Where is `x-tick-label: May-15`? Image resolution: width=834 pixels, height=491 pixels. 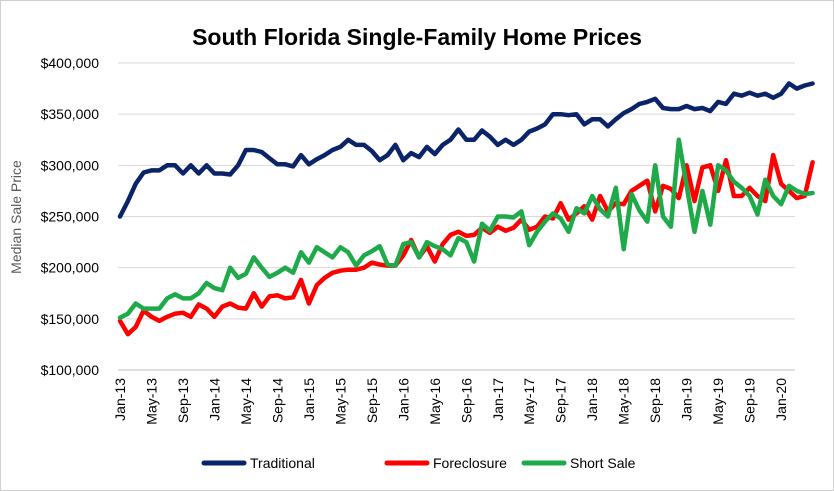
x-tick-label: May-15 is located at coordinates (340, 401).